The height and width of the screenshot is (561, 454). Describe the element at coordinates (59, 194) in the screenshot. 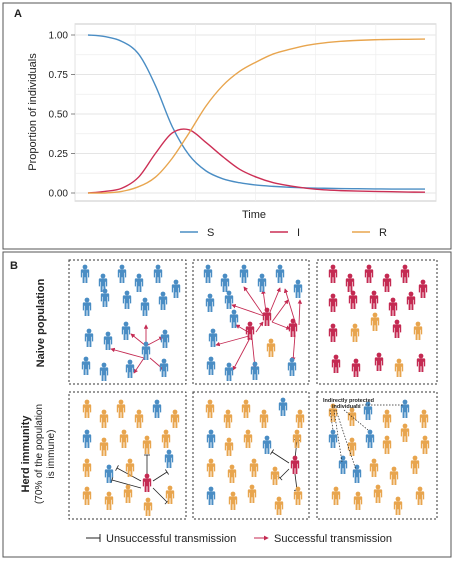

I see `y-tick-label: 0.00` at that location.